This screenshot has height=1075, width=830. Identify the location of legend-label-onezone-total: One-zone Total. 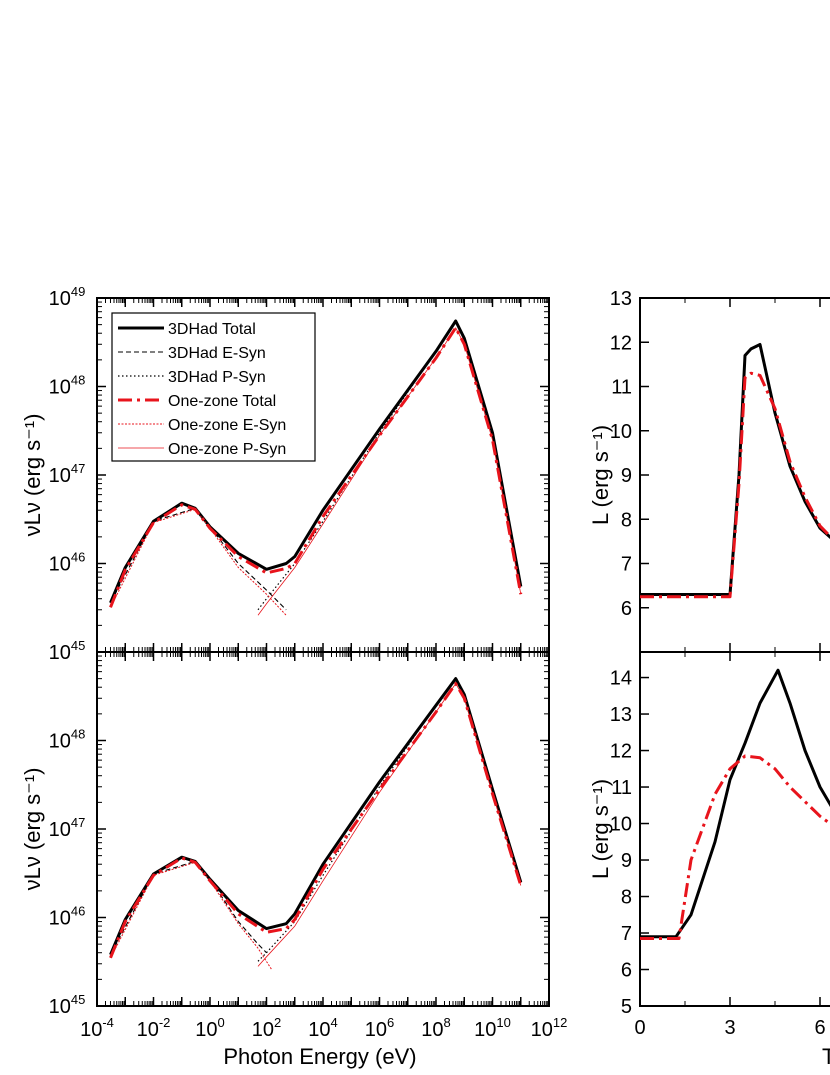
(222, 401).